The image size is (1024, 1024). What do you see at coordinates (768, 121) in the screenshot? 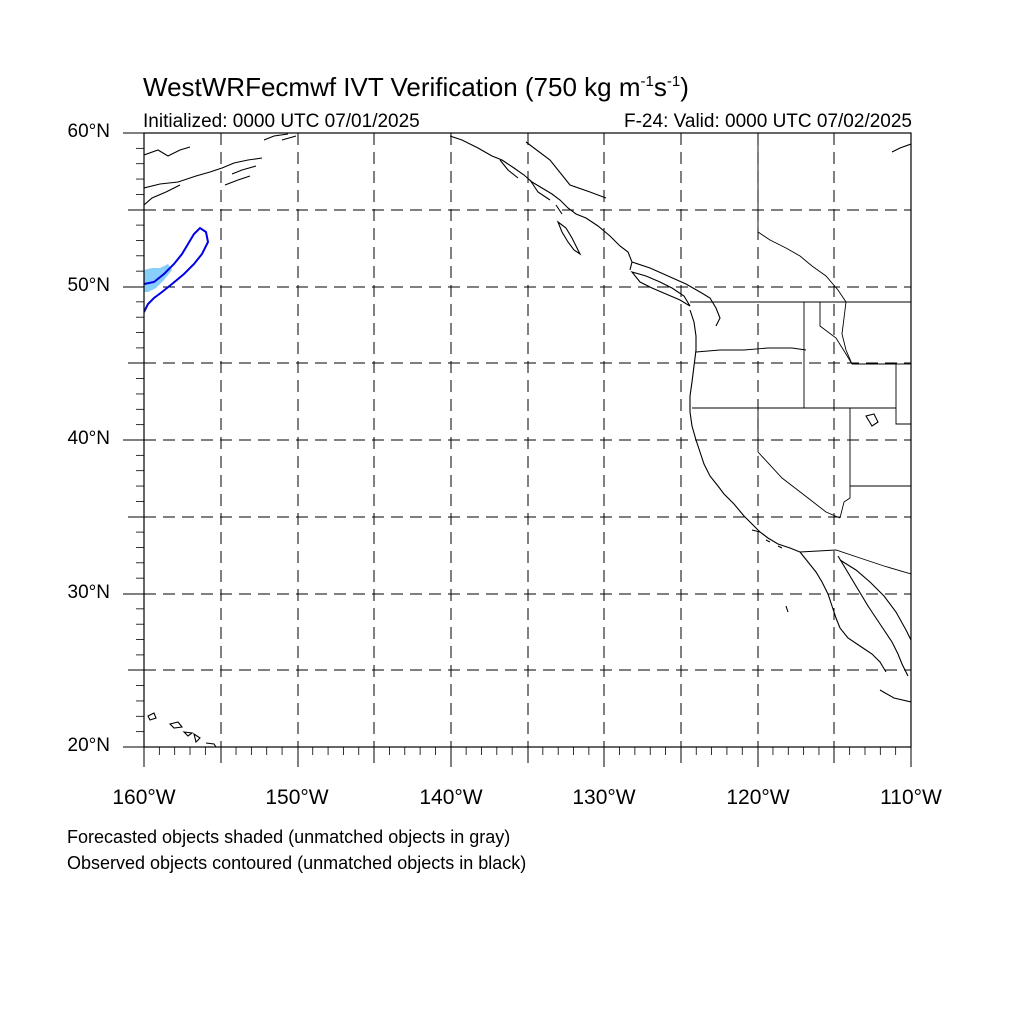
I see `valid-label: F-24: Valid: 0000 UTC 07/02/2025` at bounding box center [768, 121].